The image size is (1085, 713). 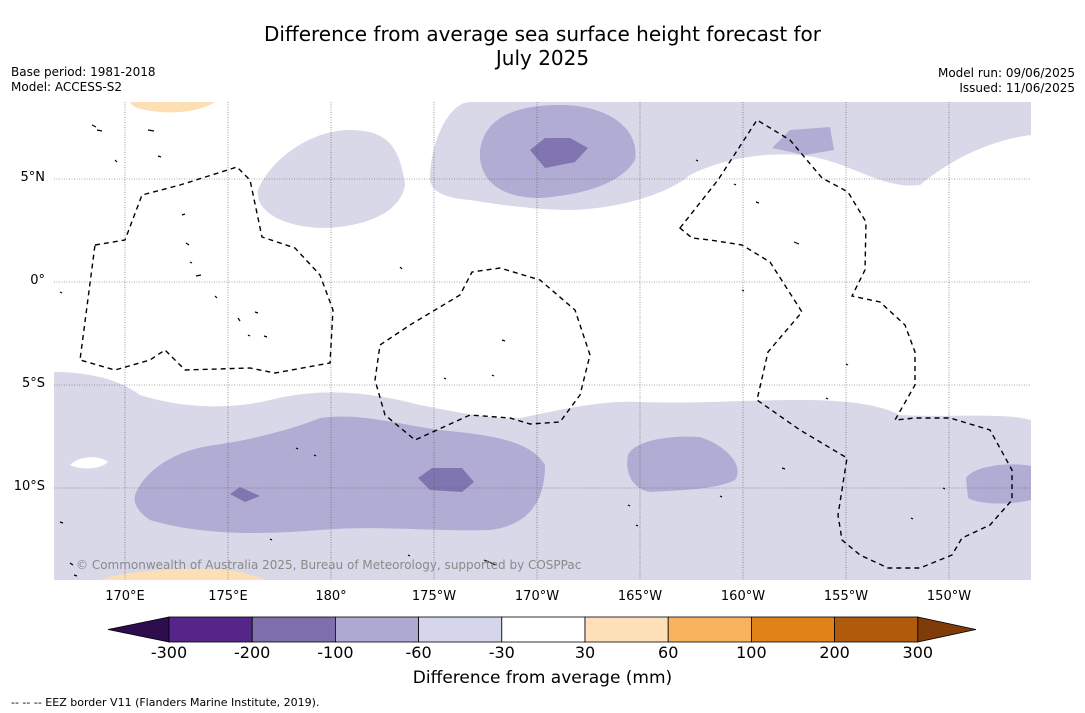 I want to click on colorbar-tick-label: -200, so click(x=252, y=652).